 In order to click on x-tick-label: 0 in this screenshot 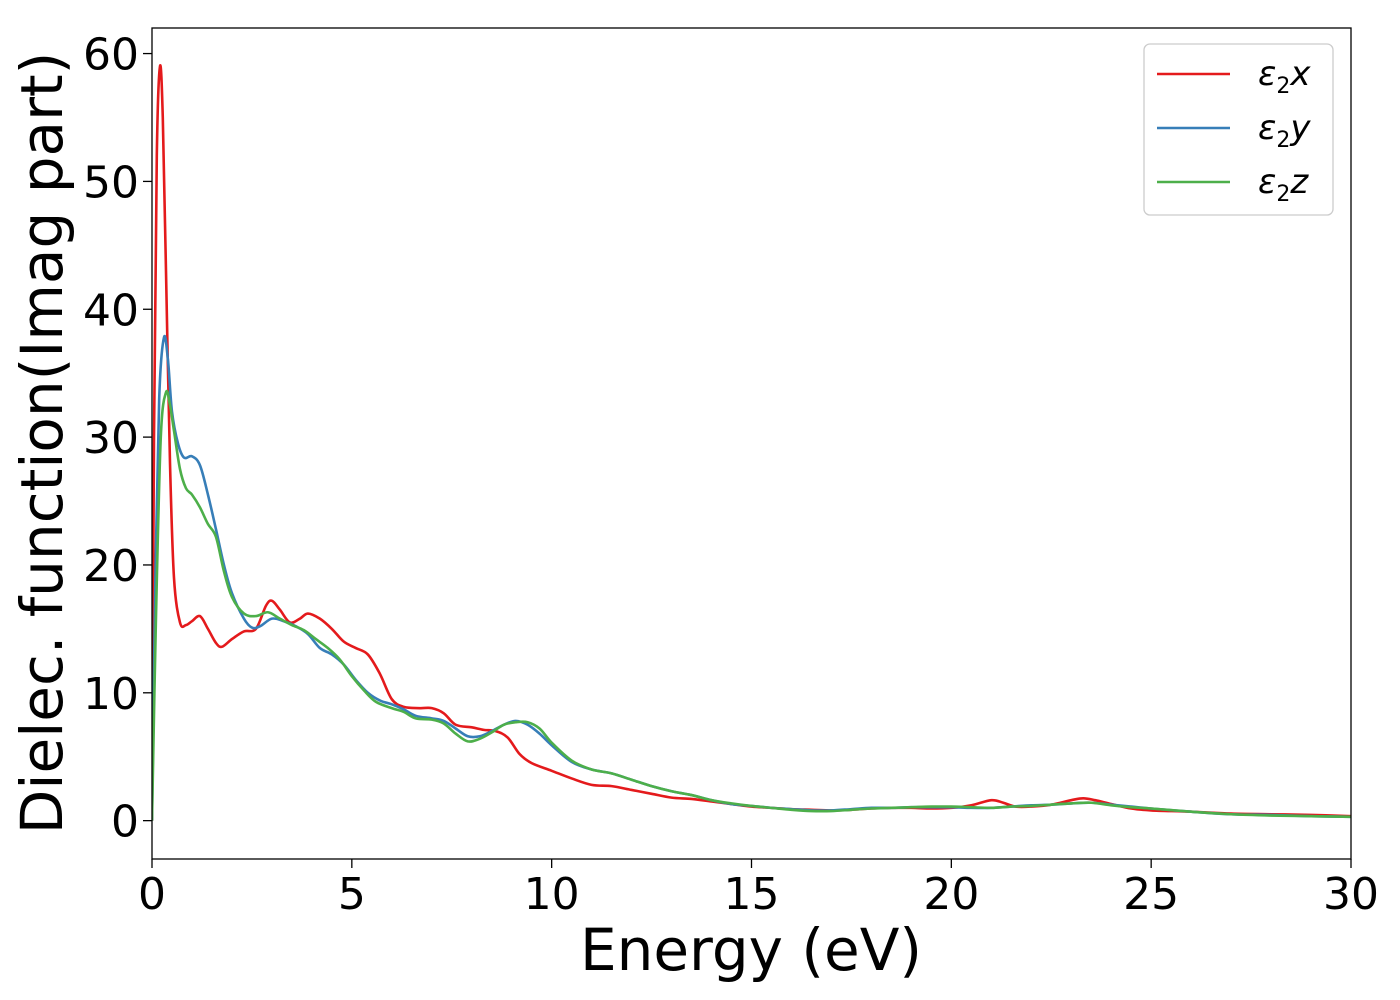, I will do `click(152, 894)`.